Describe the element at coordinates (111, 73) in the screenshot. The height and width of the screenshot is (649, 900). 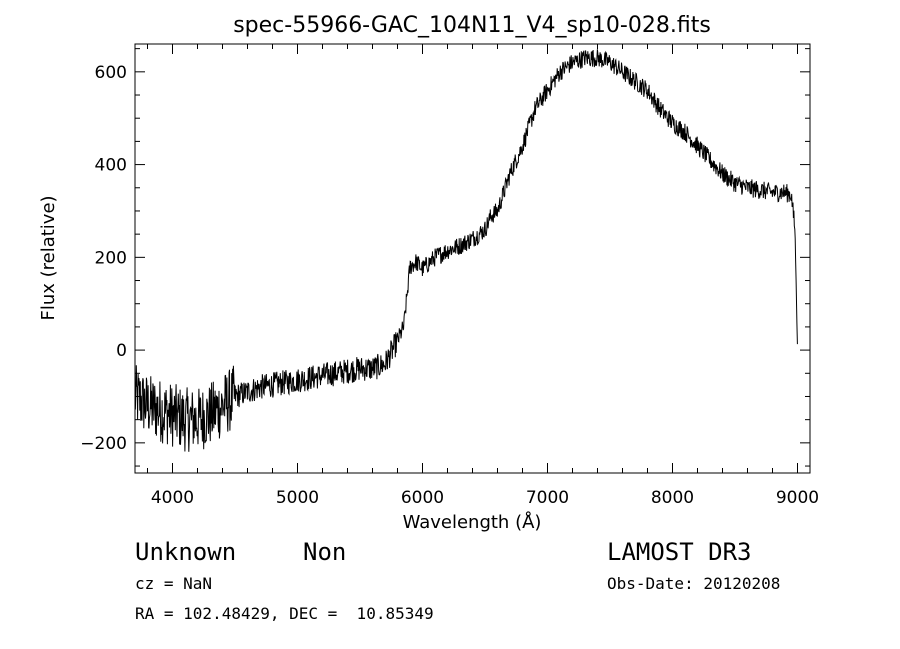
I see `y-tick-label: 600` at that location.